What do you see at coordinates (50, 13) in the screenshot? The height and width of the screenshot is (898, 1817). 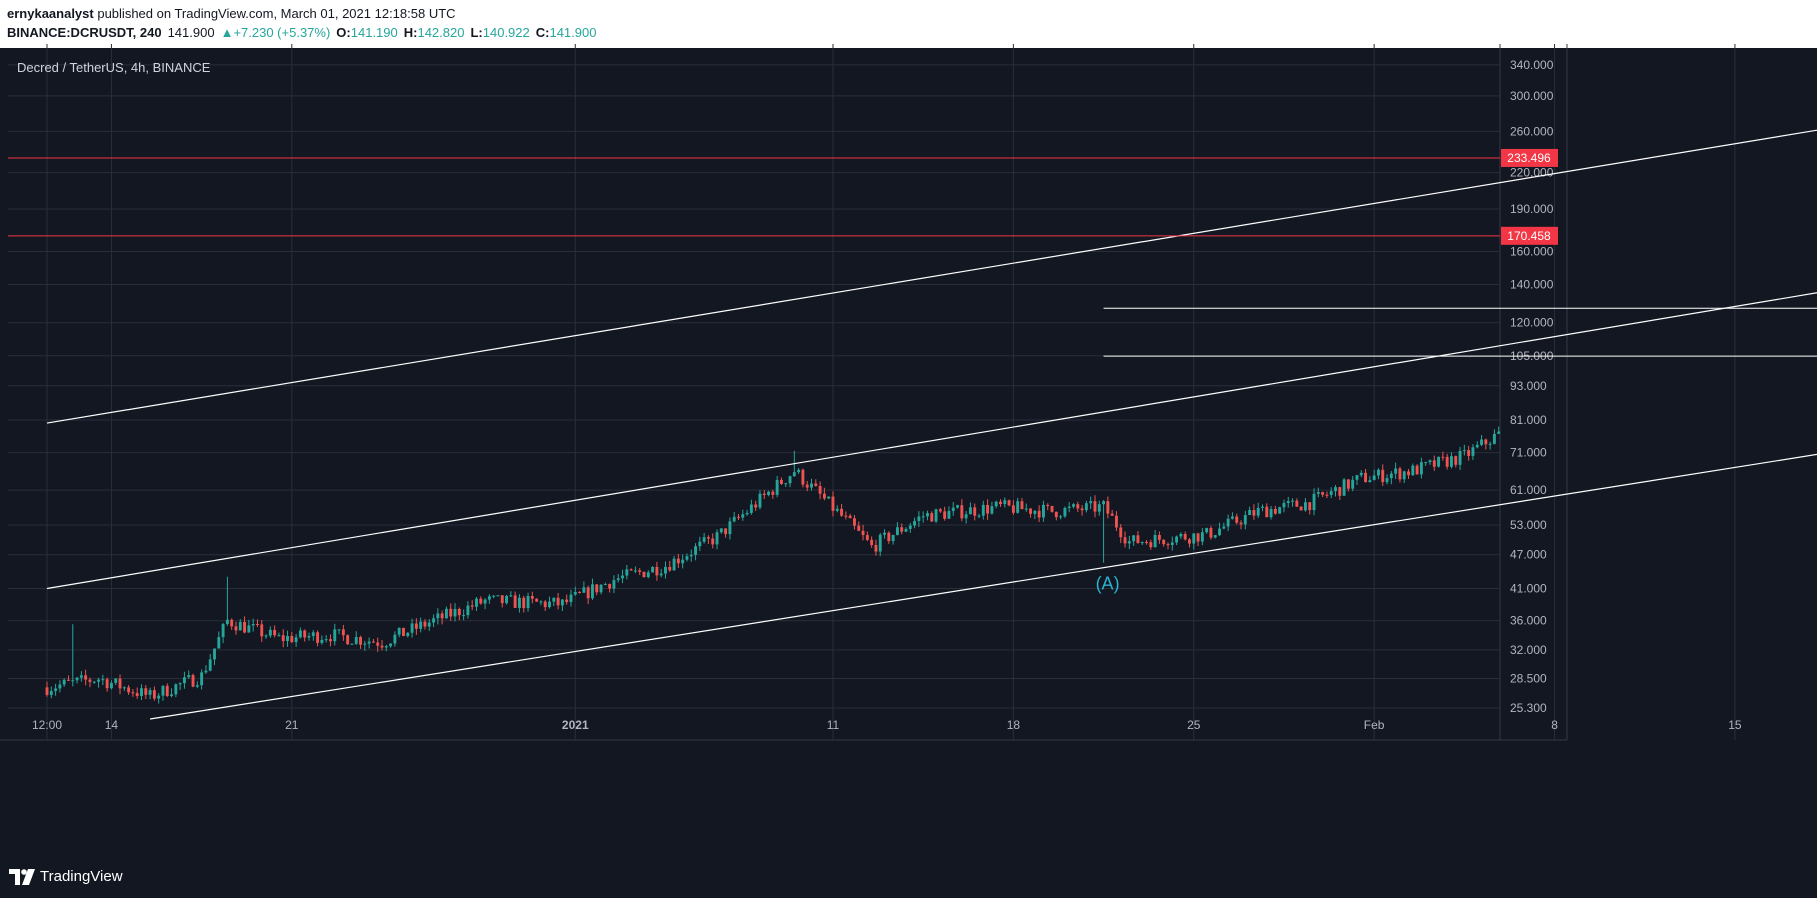 I see `author-name: ernykaanalyst` at bounding box center [50, 13].